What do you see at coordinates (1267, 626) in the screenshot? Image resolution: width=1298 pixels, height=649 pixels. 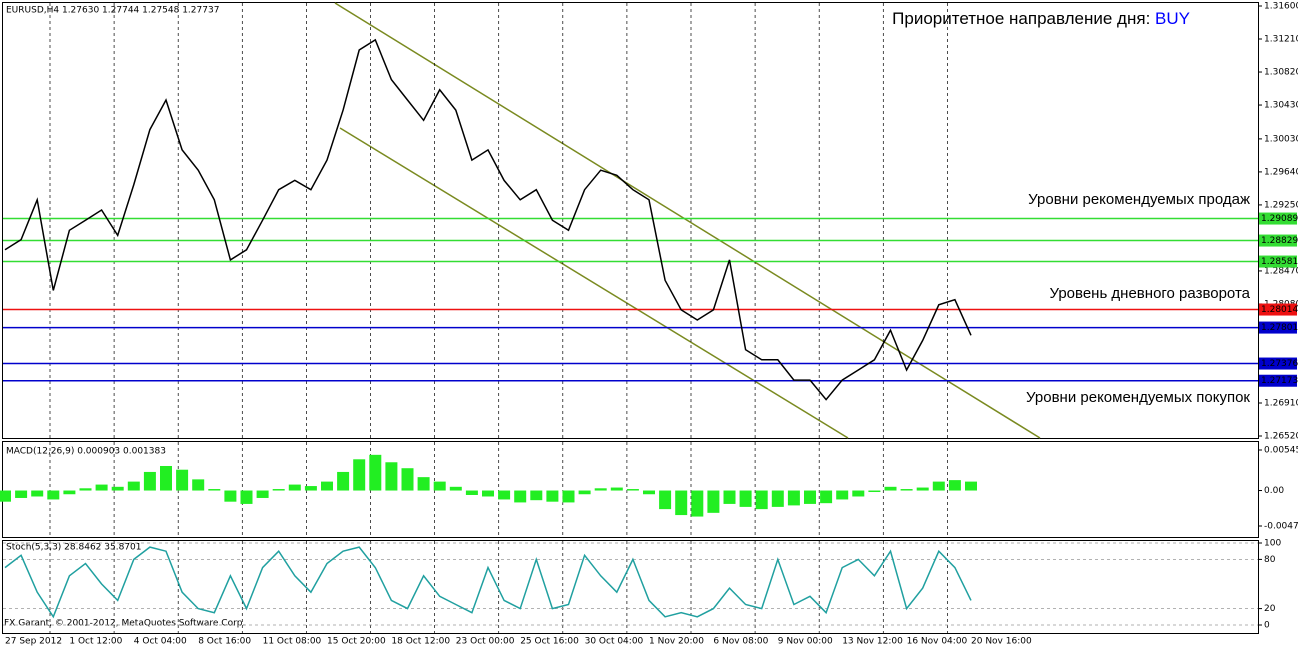 I see `y-tick-label: 0` at bounding box center [1267, 626].